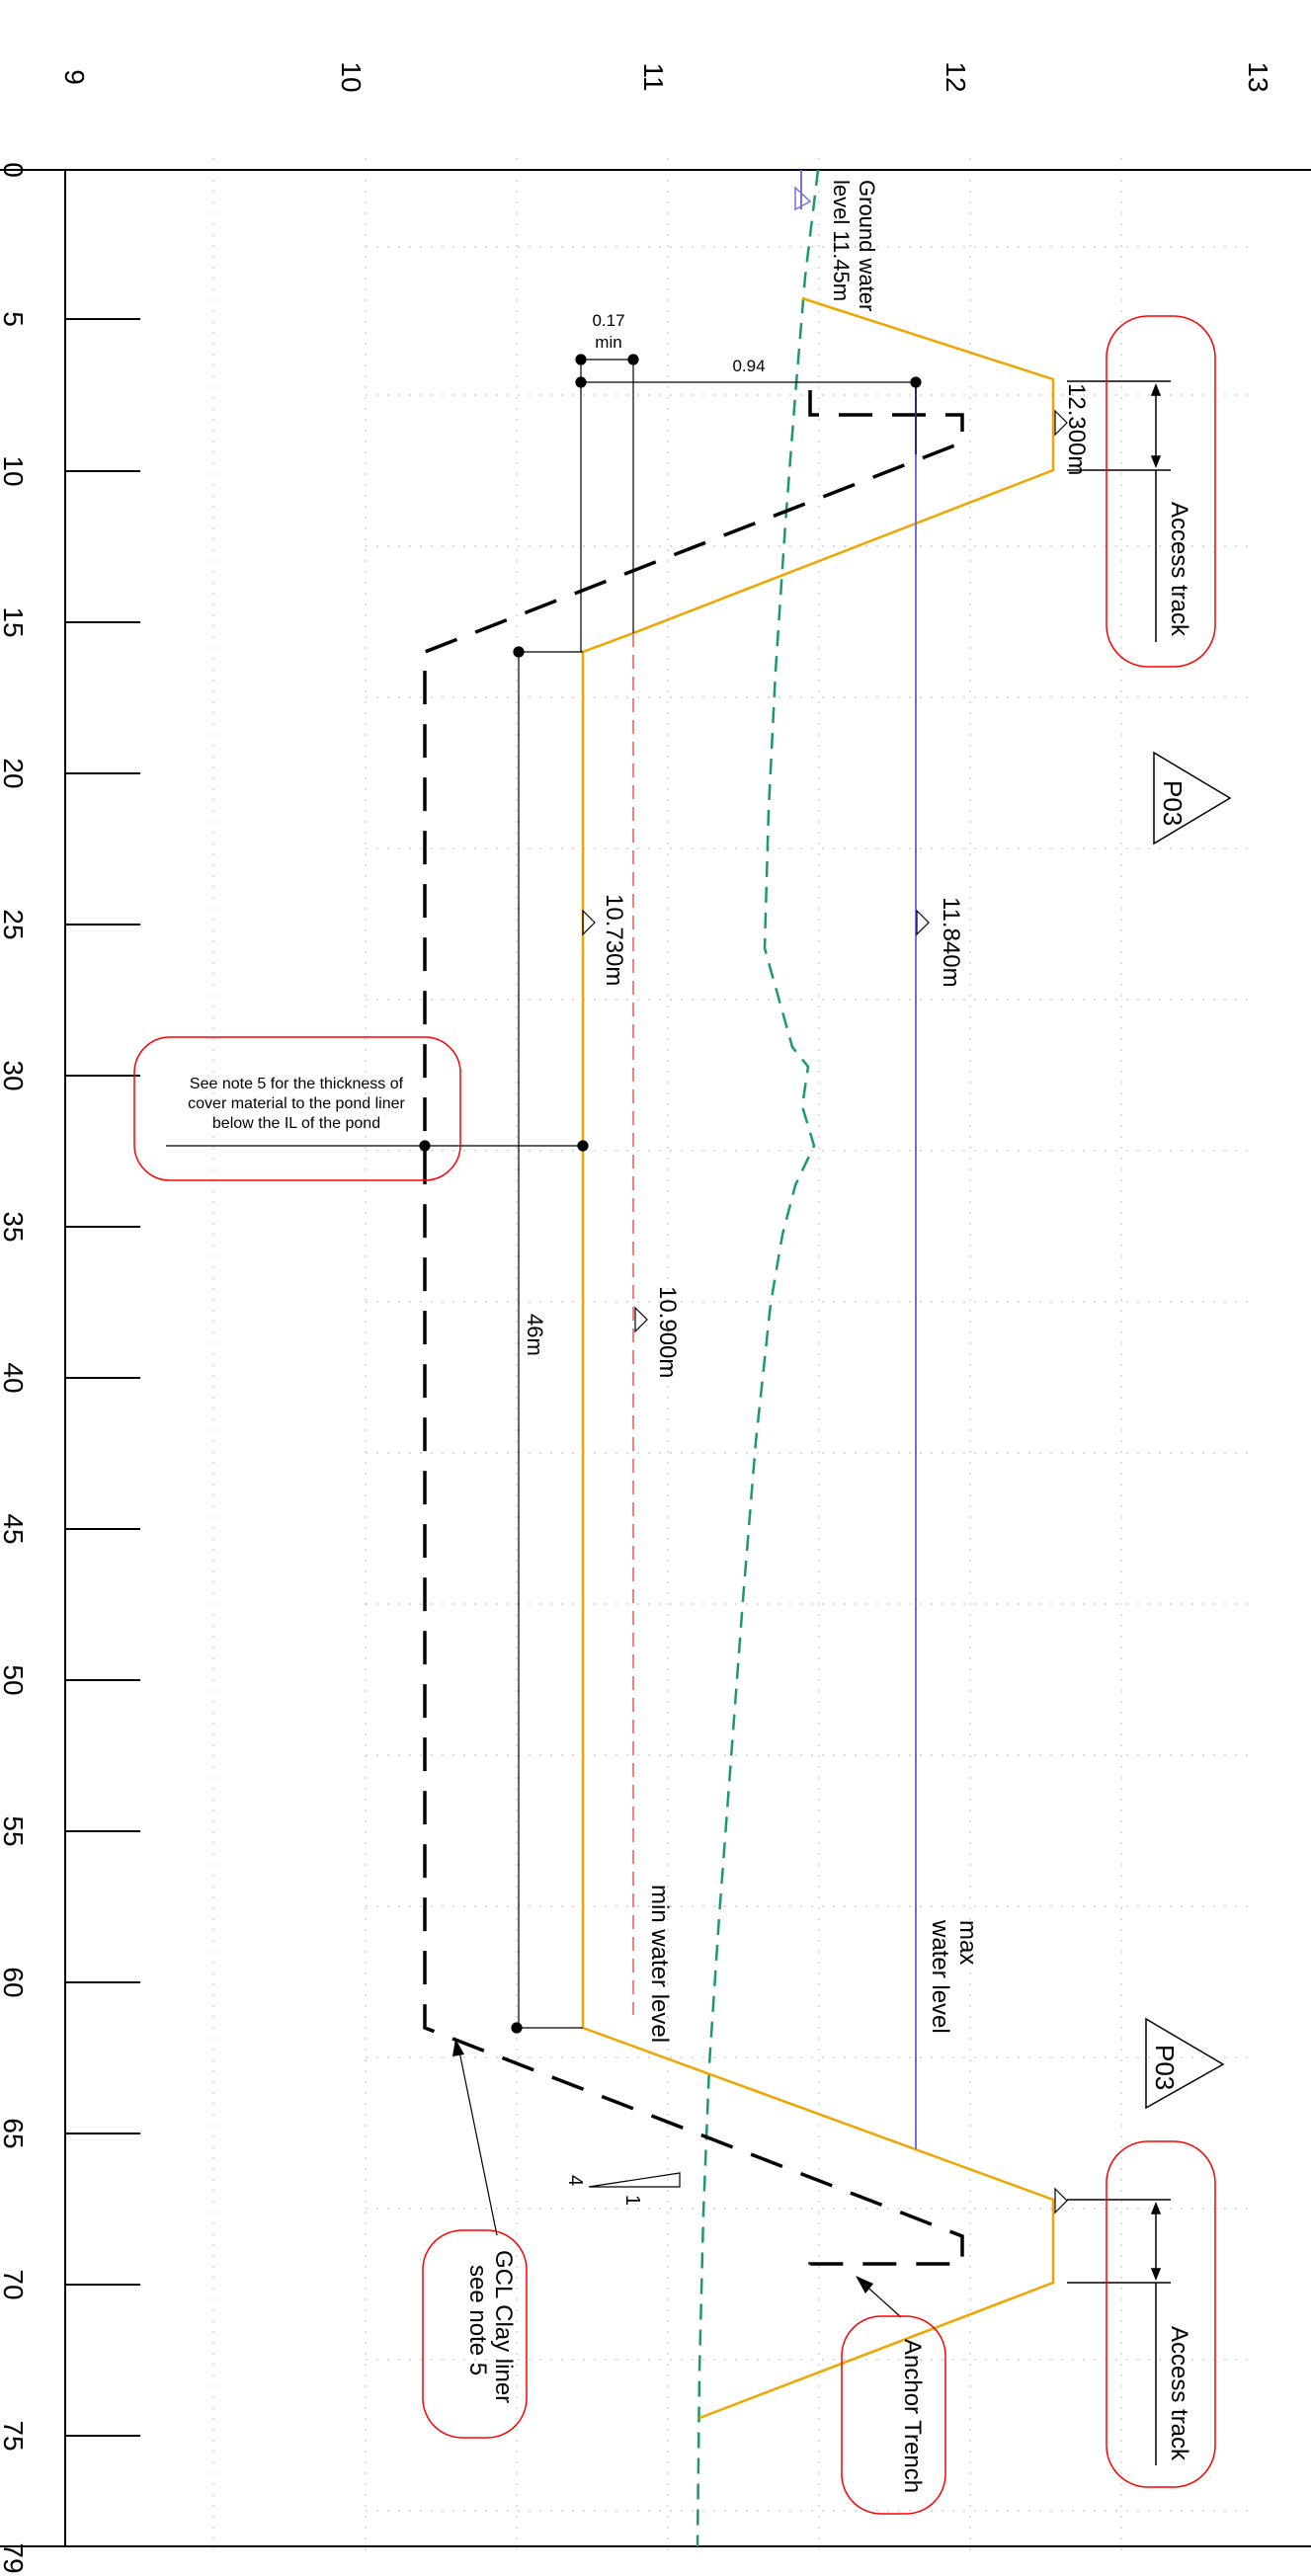  What do you see at coordinates (14, 1679) in the screenshot?
I see `chainage-label: 50` at bounding box center [14, 1679].